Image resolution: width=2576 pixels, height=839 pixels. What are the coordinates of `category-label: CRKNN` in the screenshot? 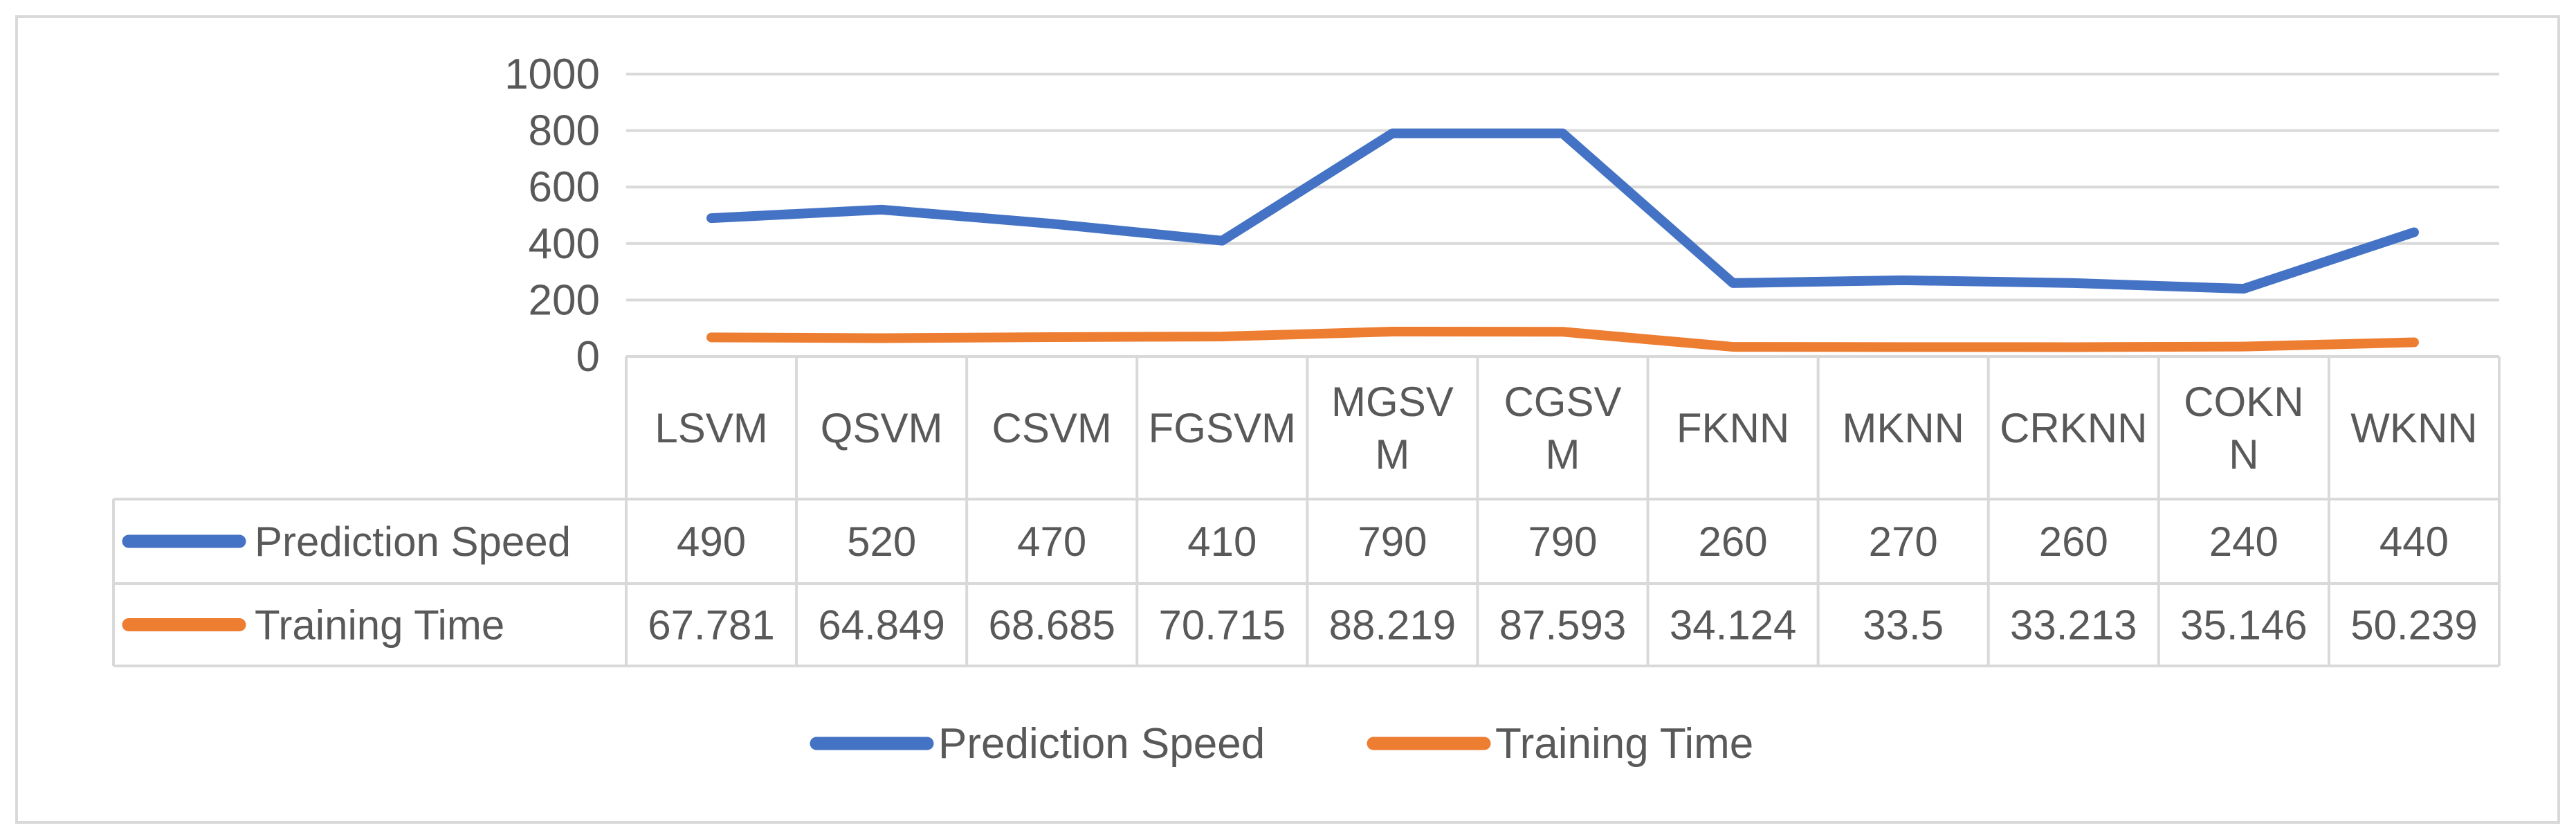 It's located at (2074, 428).